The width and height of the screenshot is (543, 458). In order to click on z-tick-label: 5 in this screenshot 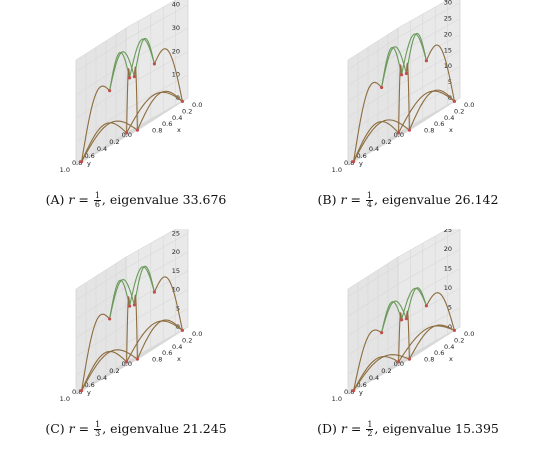, I will do `click(450, 82)`.